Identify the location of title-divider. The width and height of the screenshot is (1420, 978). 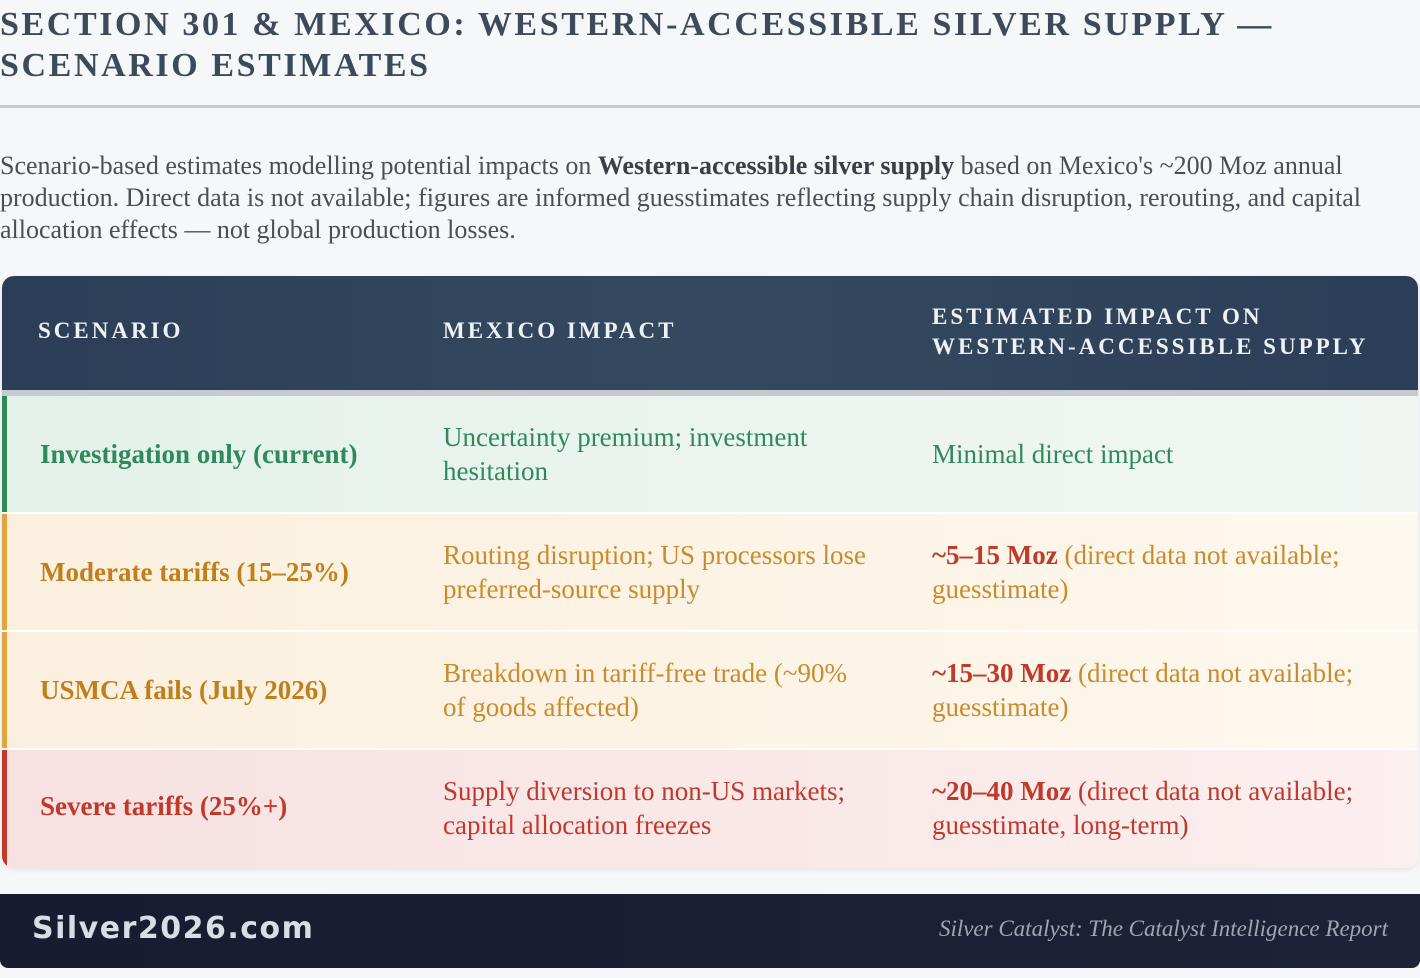
(710, 106).